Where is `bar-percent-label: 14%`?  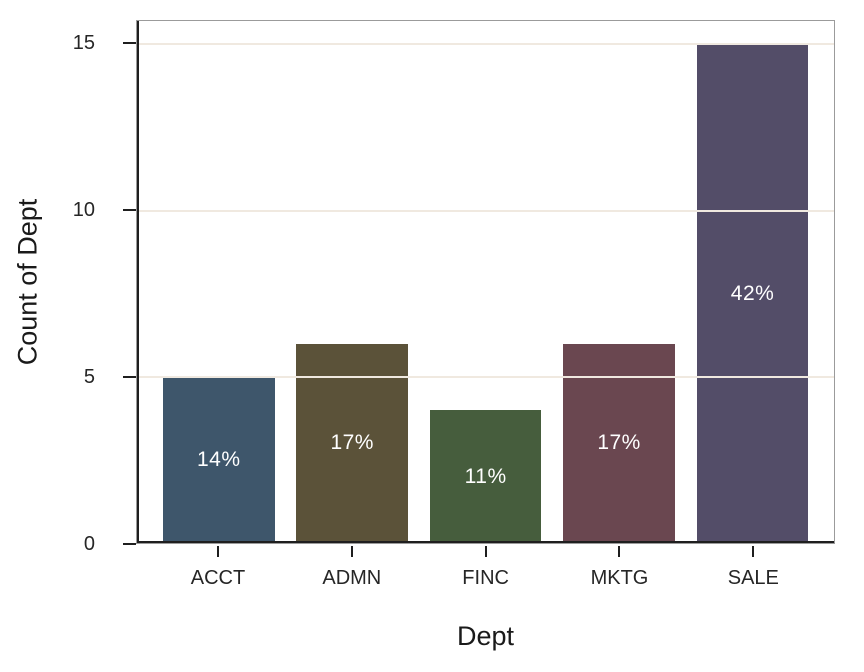 bar-percent-label: 14% is located at coordinates (218, 459).